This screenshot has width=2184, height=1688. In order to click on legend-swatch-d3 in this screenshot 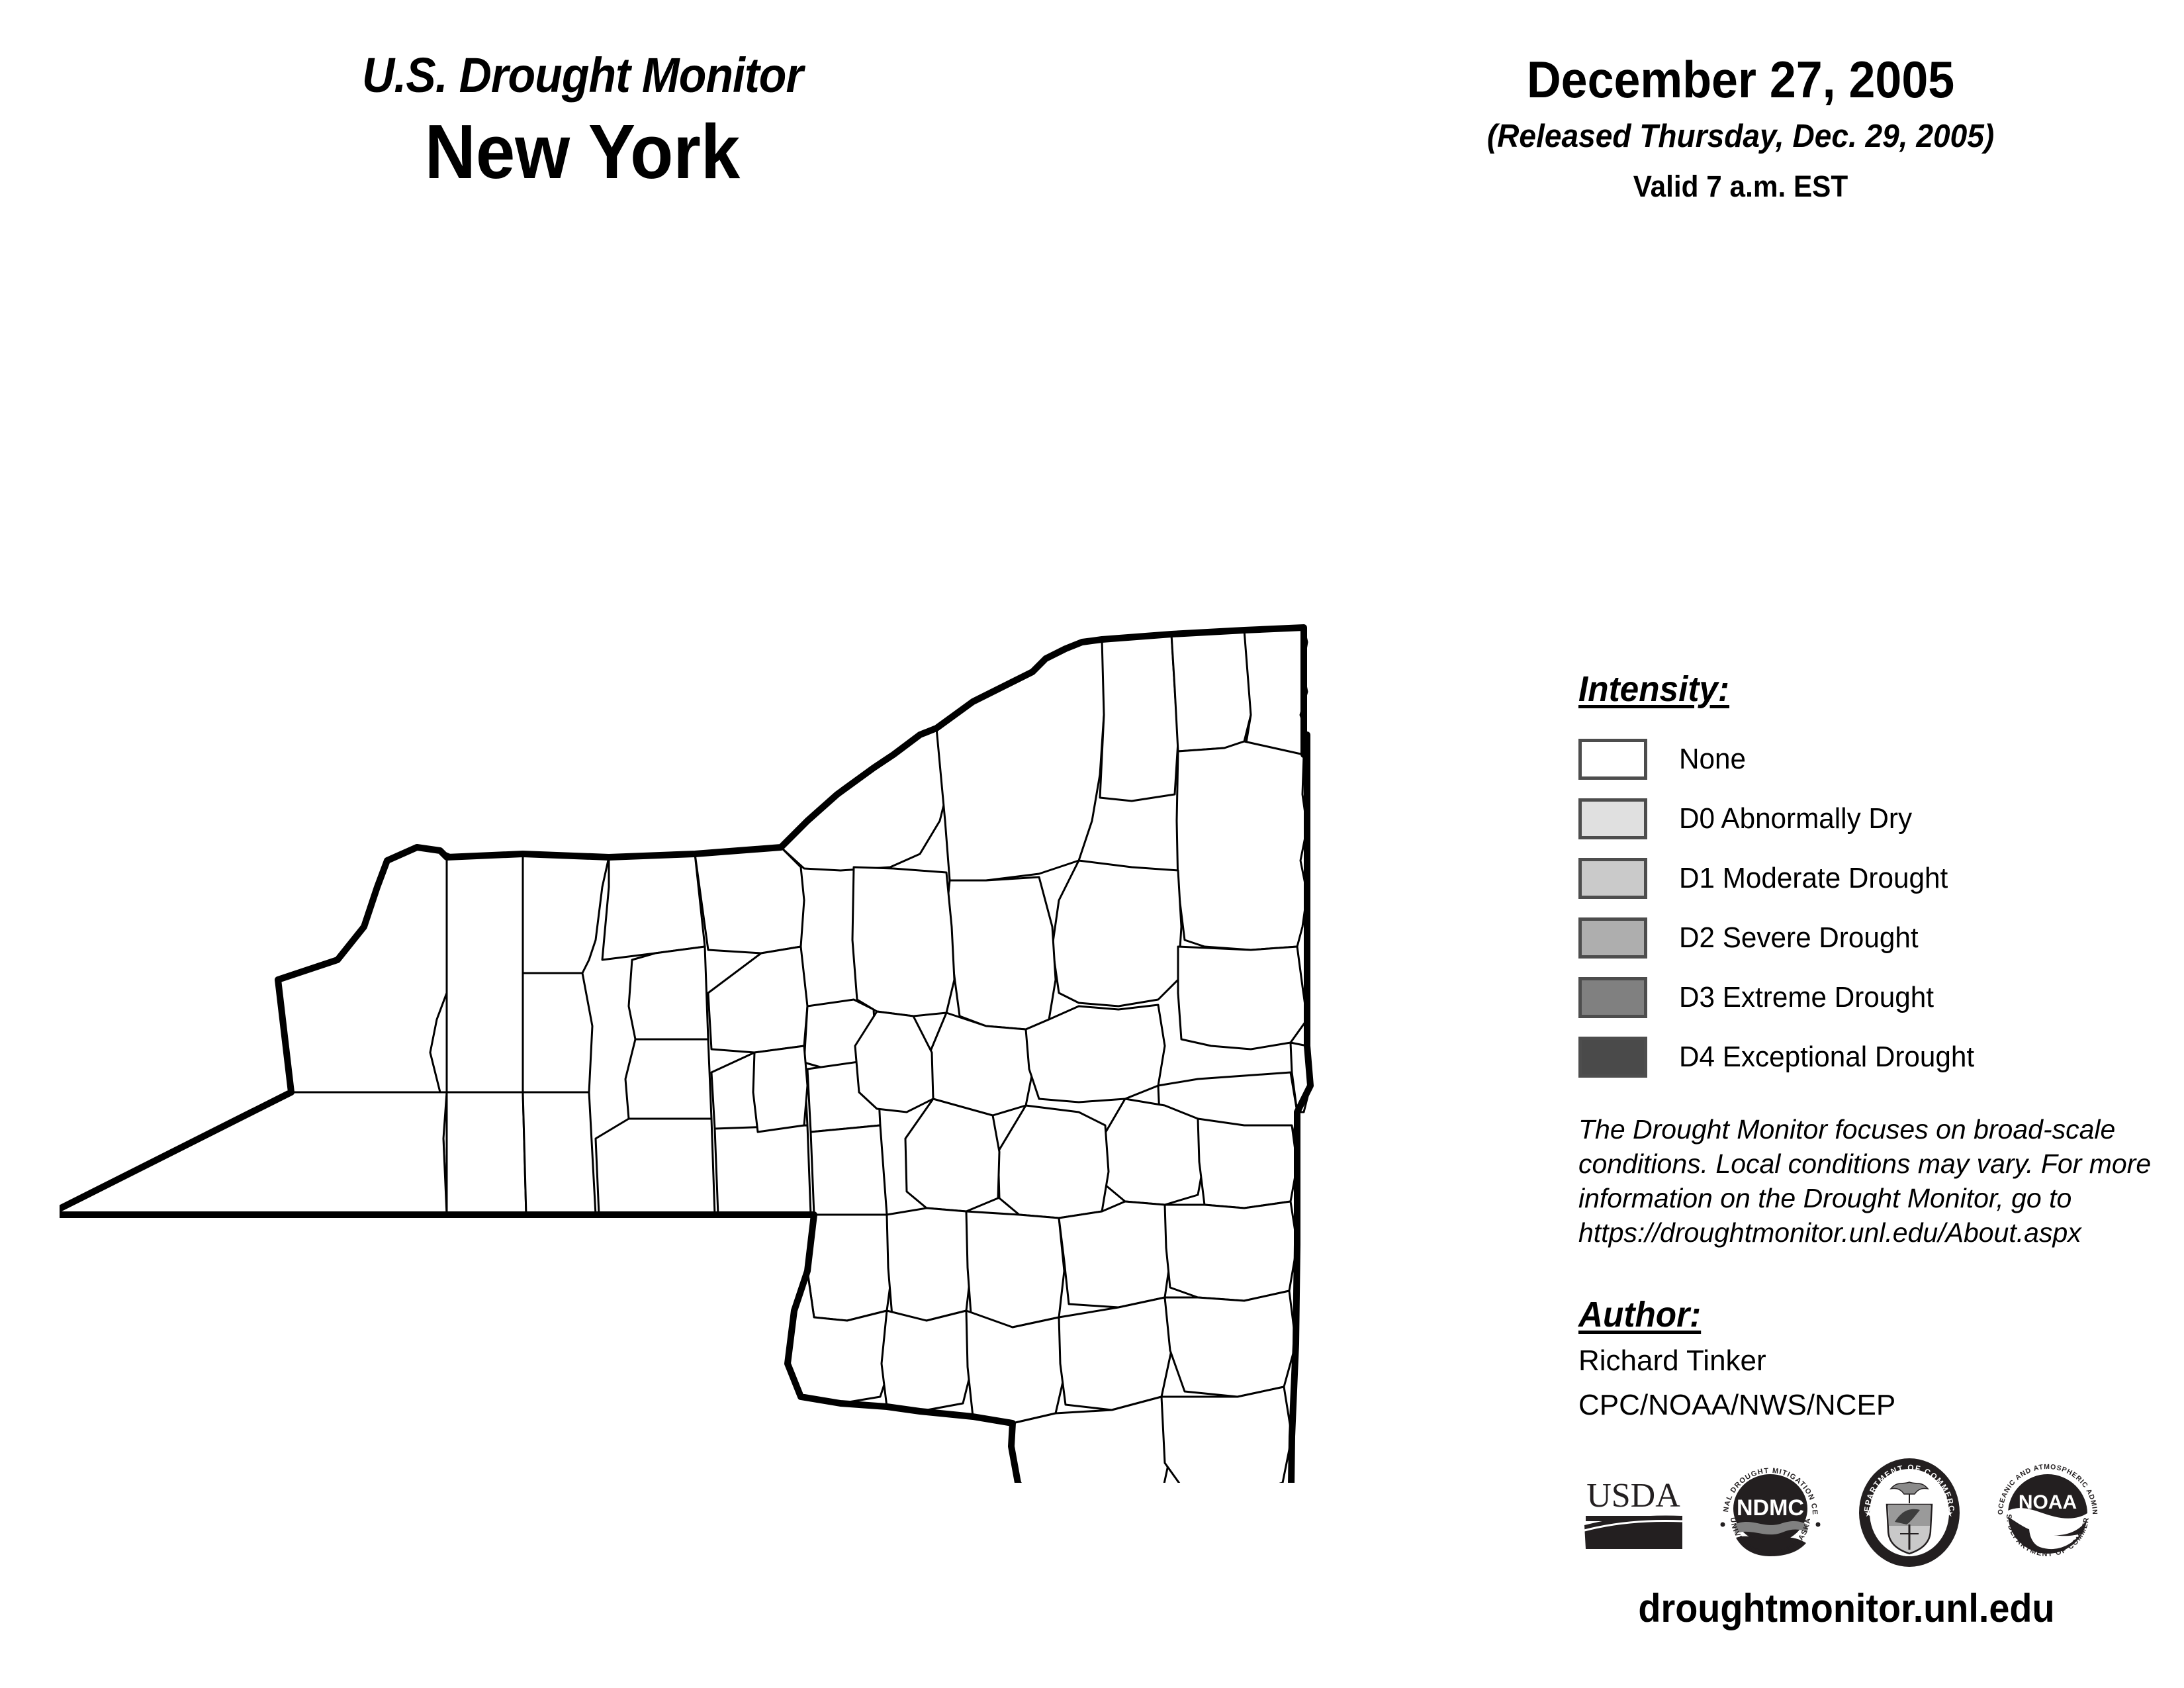, I will do `click(1612, 997)`.